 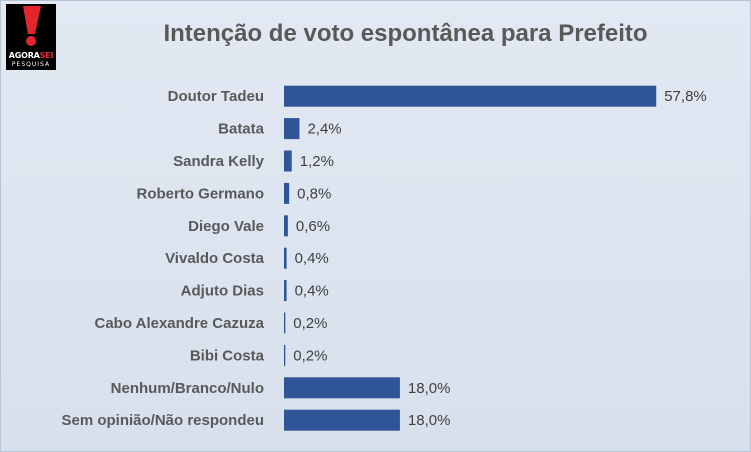 I want to click on category-label: Nenhum/Branco/Nulo, so click(x=187, y=388).